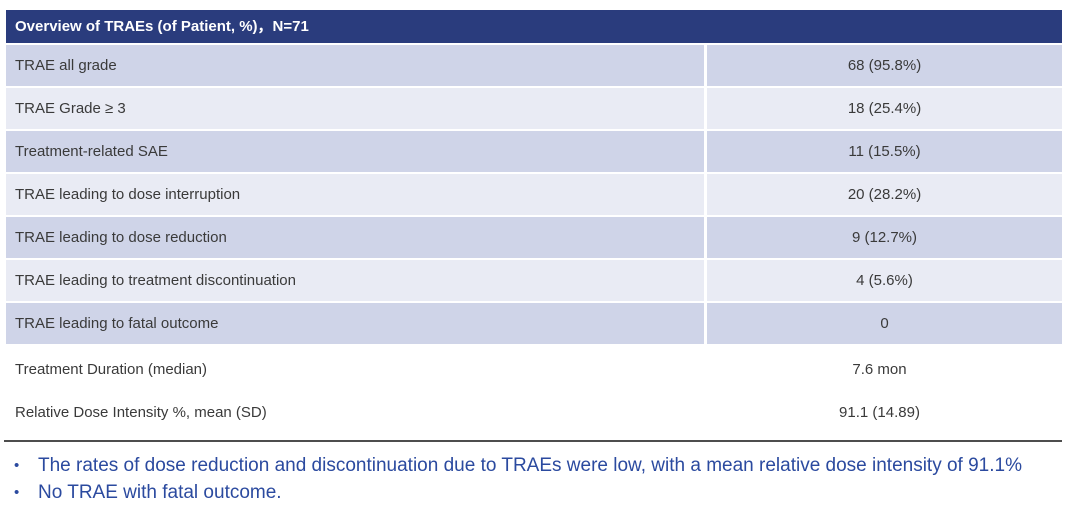 This screenshot has width=1080, height=515. What do you see at coordinates (141, 412) in the screenshot?
I see `row-label: Relative Dose Intensity %, mean (SD)` at bounding box center [141, 412].